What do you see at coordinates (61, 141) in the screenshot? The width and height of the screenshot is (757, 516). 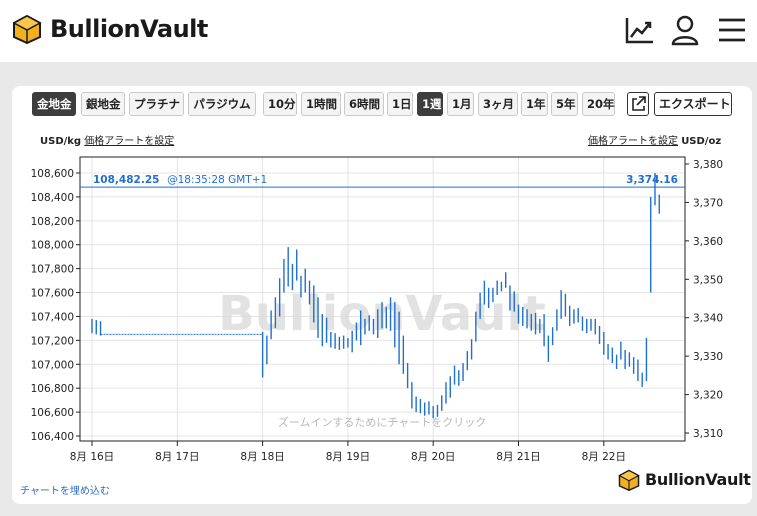 I see `left-unit-label: USD/kg` at bounding box center [61, 141].